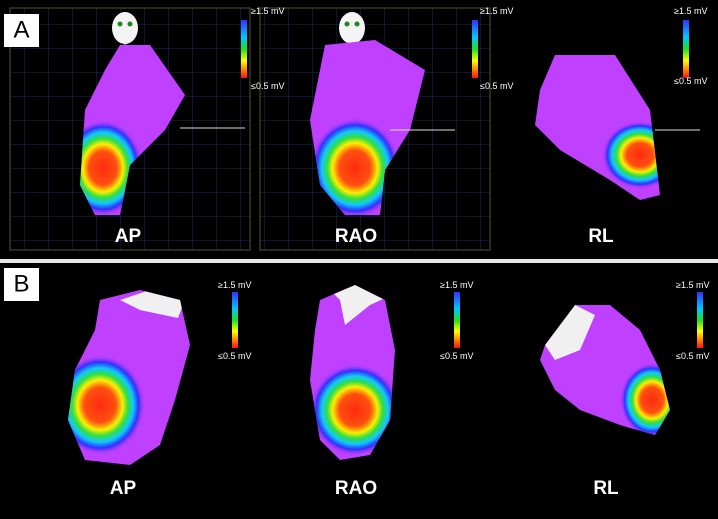  I want to click on panel-label: A, so click(21, 29).